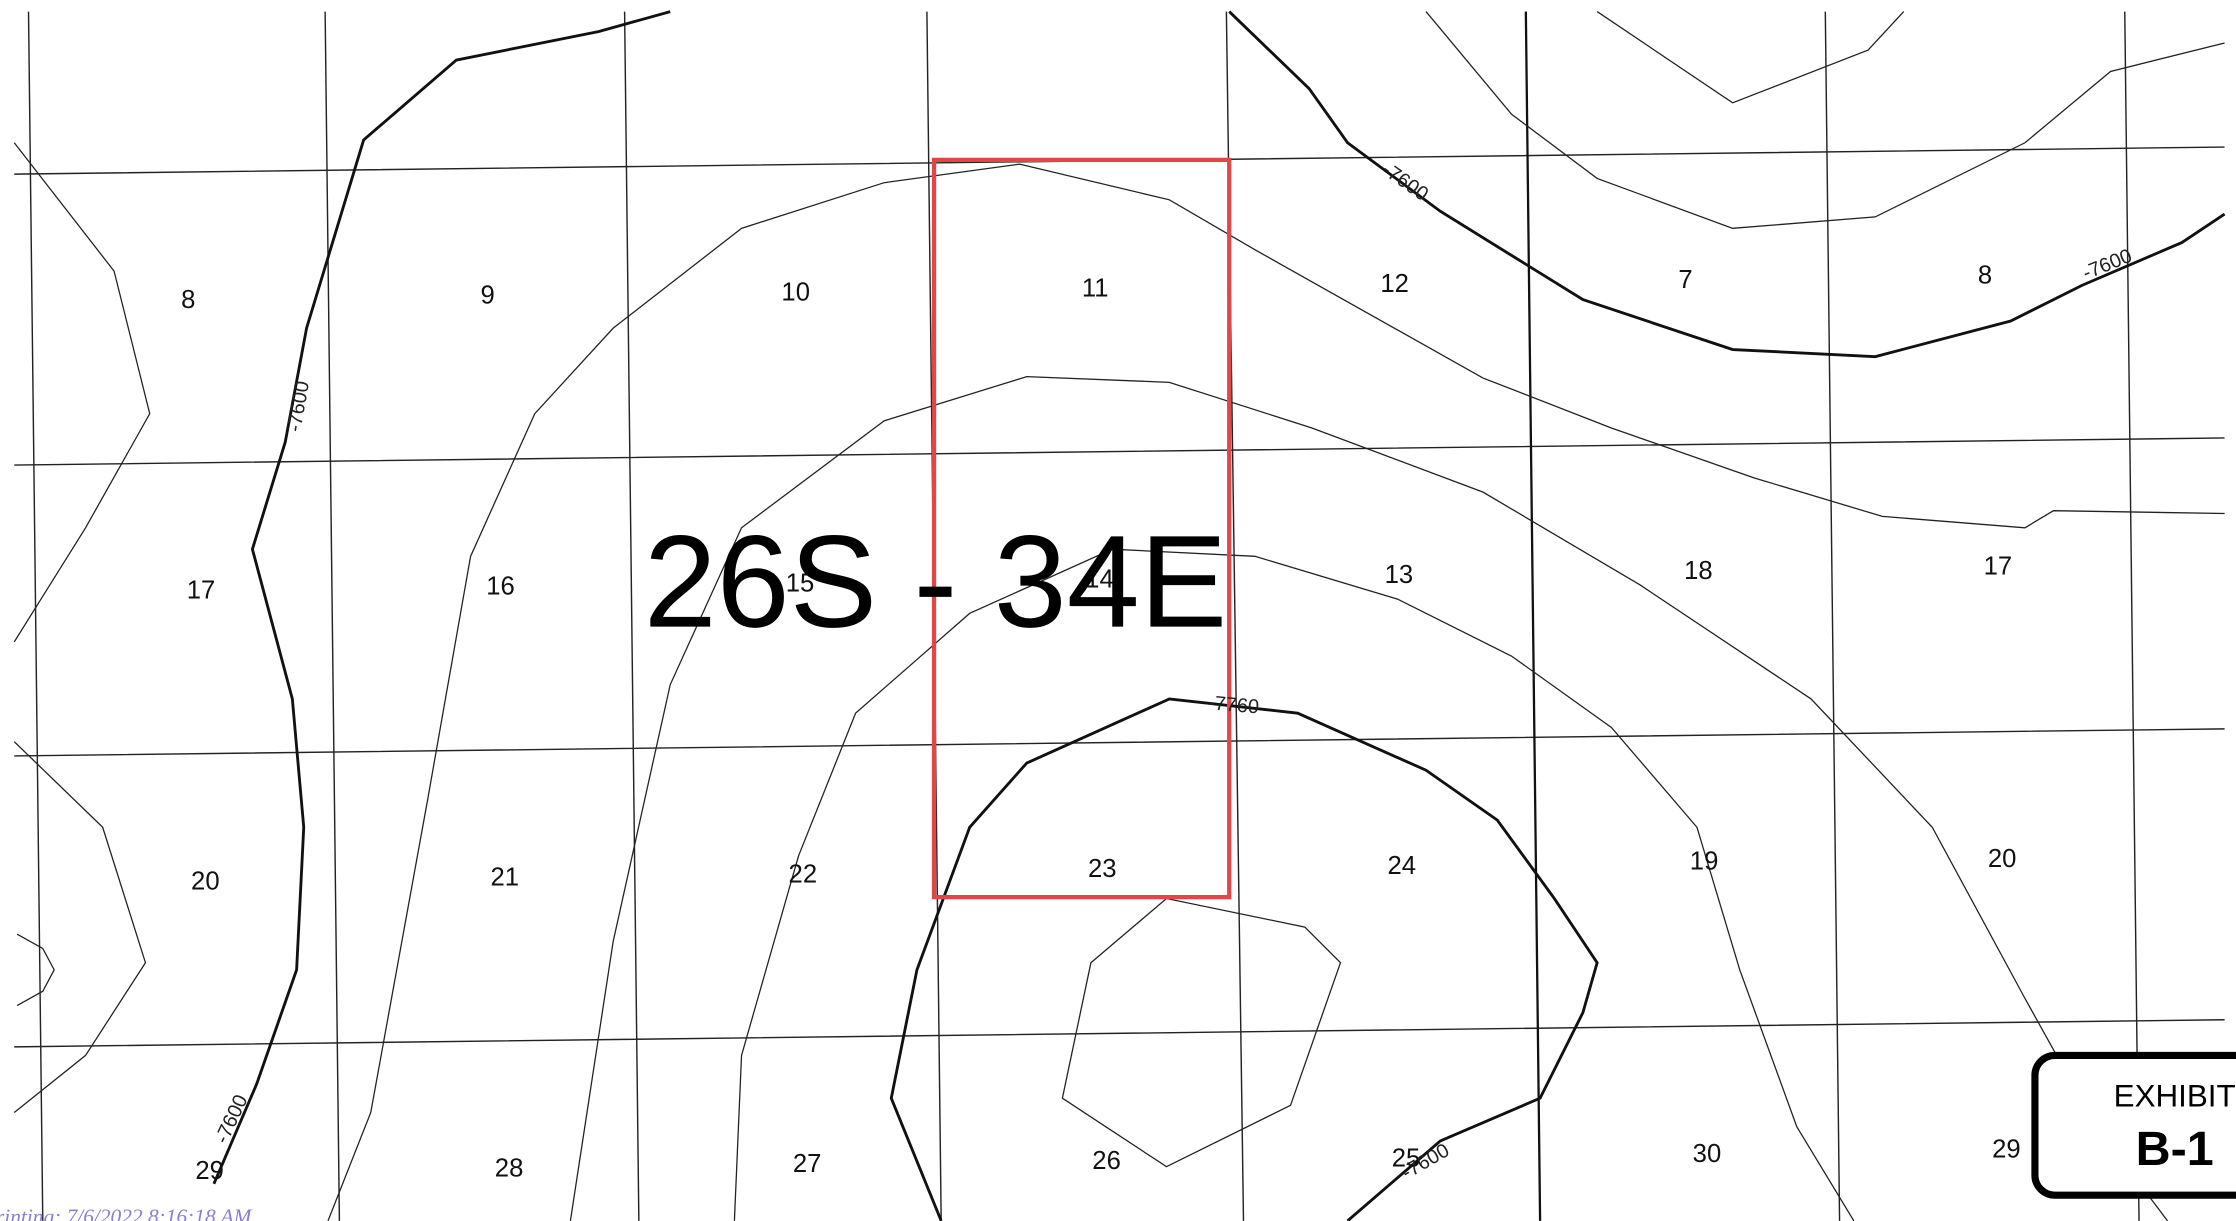  What do you see at coordinates (1704, 862) in the screenshot?
I see `section-number: 19` at bounding box center [1704, 862].